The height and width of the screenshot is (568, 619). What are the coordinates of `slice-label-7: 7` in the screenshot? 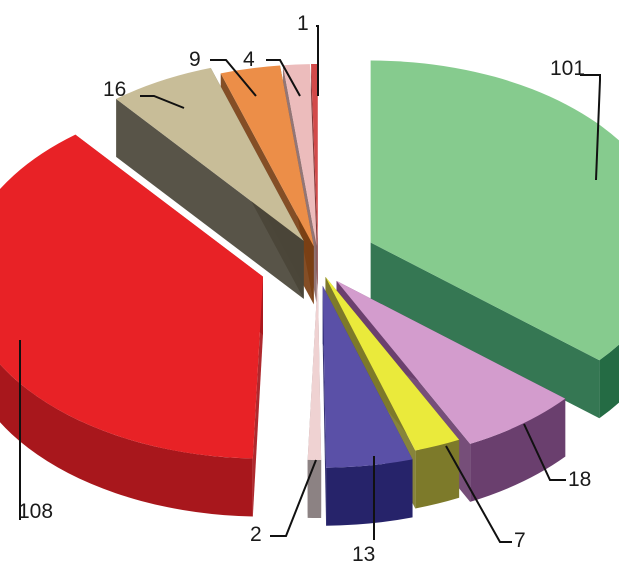 It's located at (520, 540).